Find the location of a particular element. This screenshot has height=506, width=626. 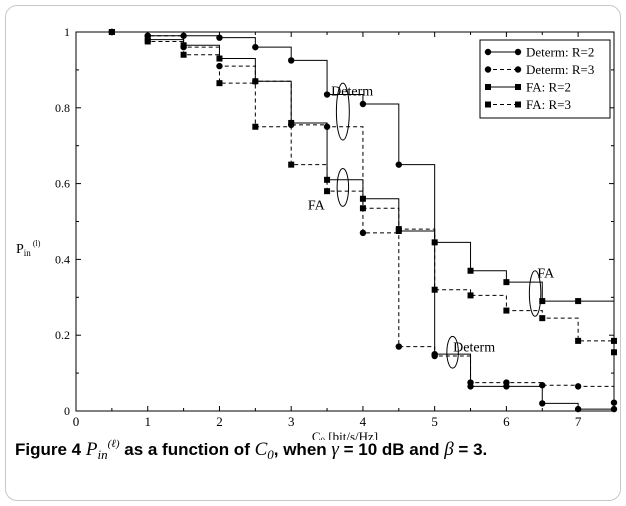

y-axis-label: Pin(l) is located at coordinates (28, 248).